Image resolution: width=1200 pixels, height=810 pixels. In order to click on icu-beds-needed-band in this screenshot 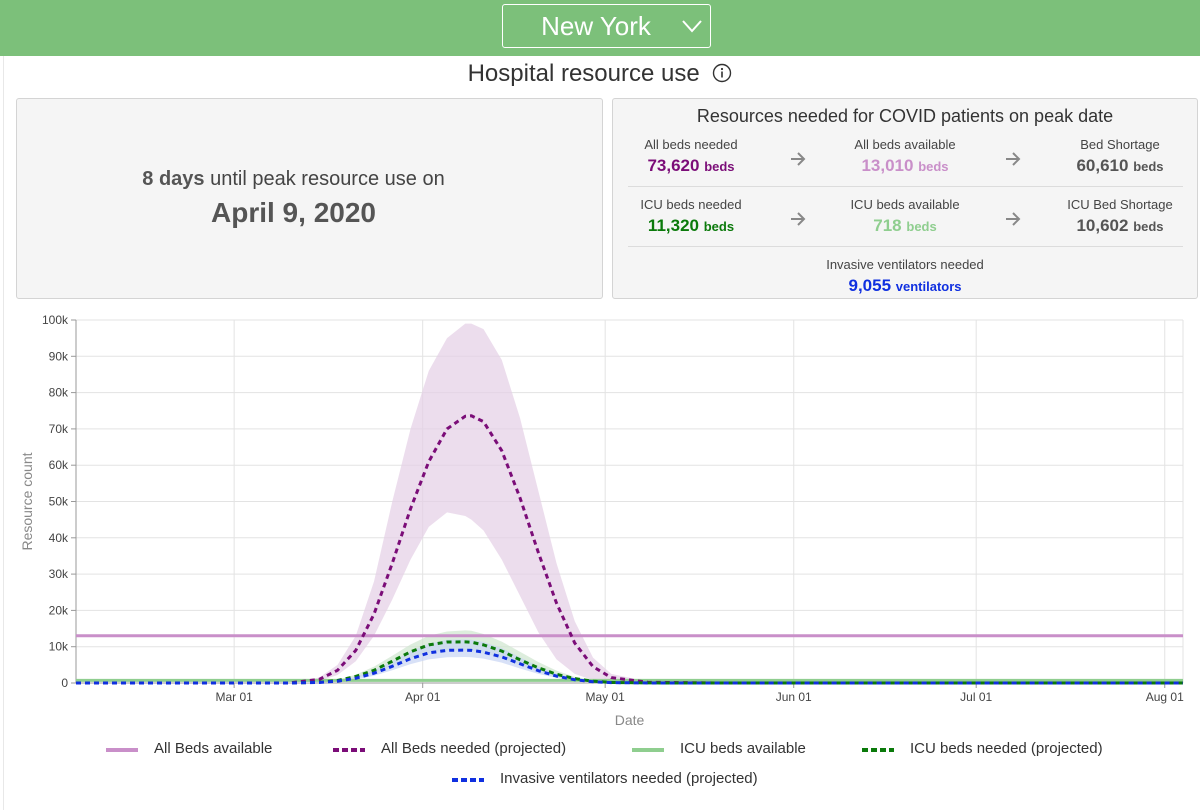, I will do `click(629, 656)`.